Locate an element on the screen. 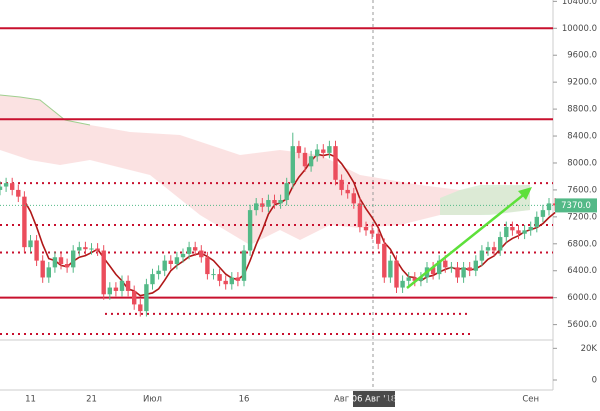  cloud-edge is located at coordinates (45, 110).